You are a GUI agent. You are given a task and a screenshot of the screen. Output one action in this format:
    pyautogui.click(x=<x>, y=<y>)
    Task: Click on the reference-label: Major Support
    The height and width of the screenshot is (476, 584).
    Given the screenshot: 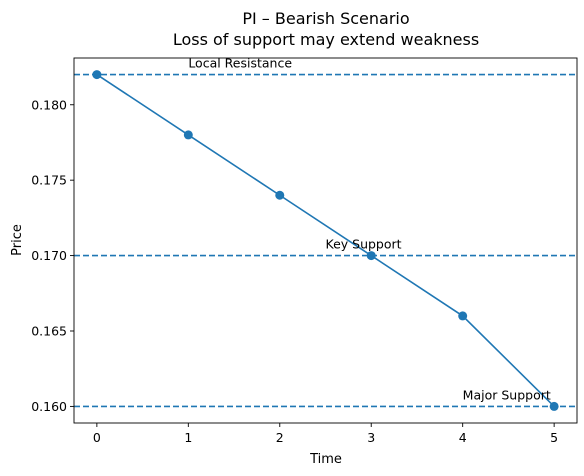 What is the action you would take?
    pyautogui.click(x=507, y=394)
    